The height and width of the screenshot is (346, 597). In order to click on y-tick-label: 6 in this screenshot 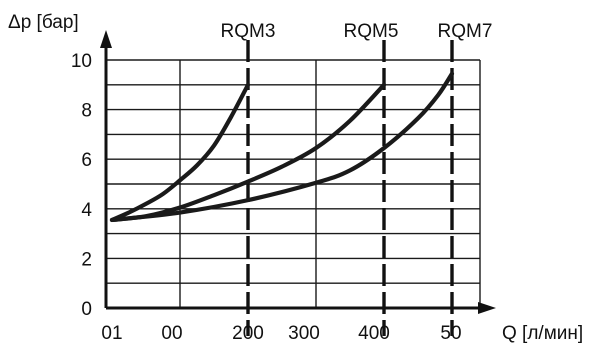, I will do `click(86, 160)`.